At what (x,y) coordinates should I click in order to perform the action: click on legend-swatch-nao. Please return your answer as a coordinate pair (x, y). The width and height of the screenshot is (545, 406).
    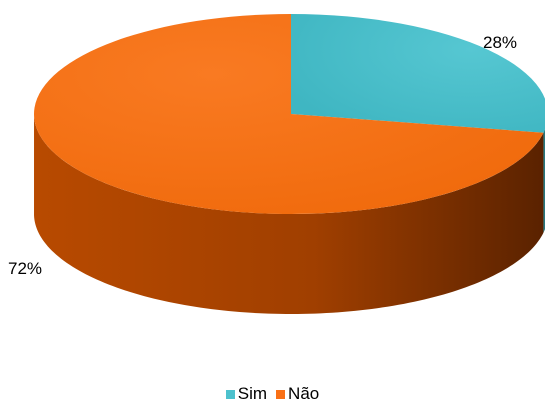
    Looking at the image, I should click on (281, 394).